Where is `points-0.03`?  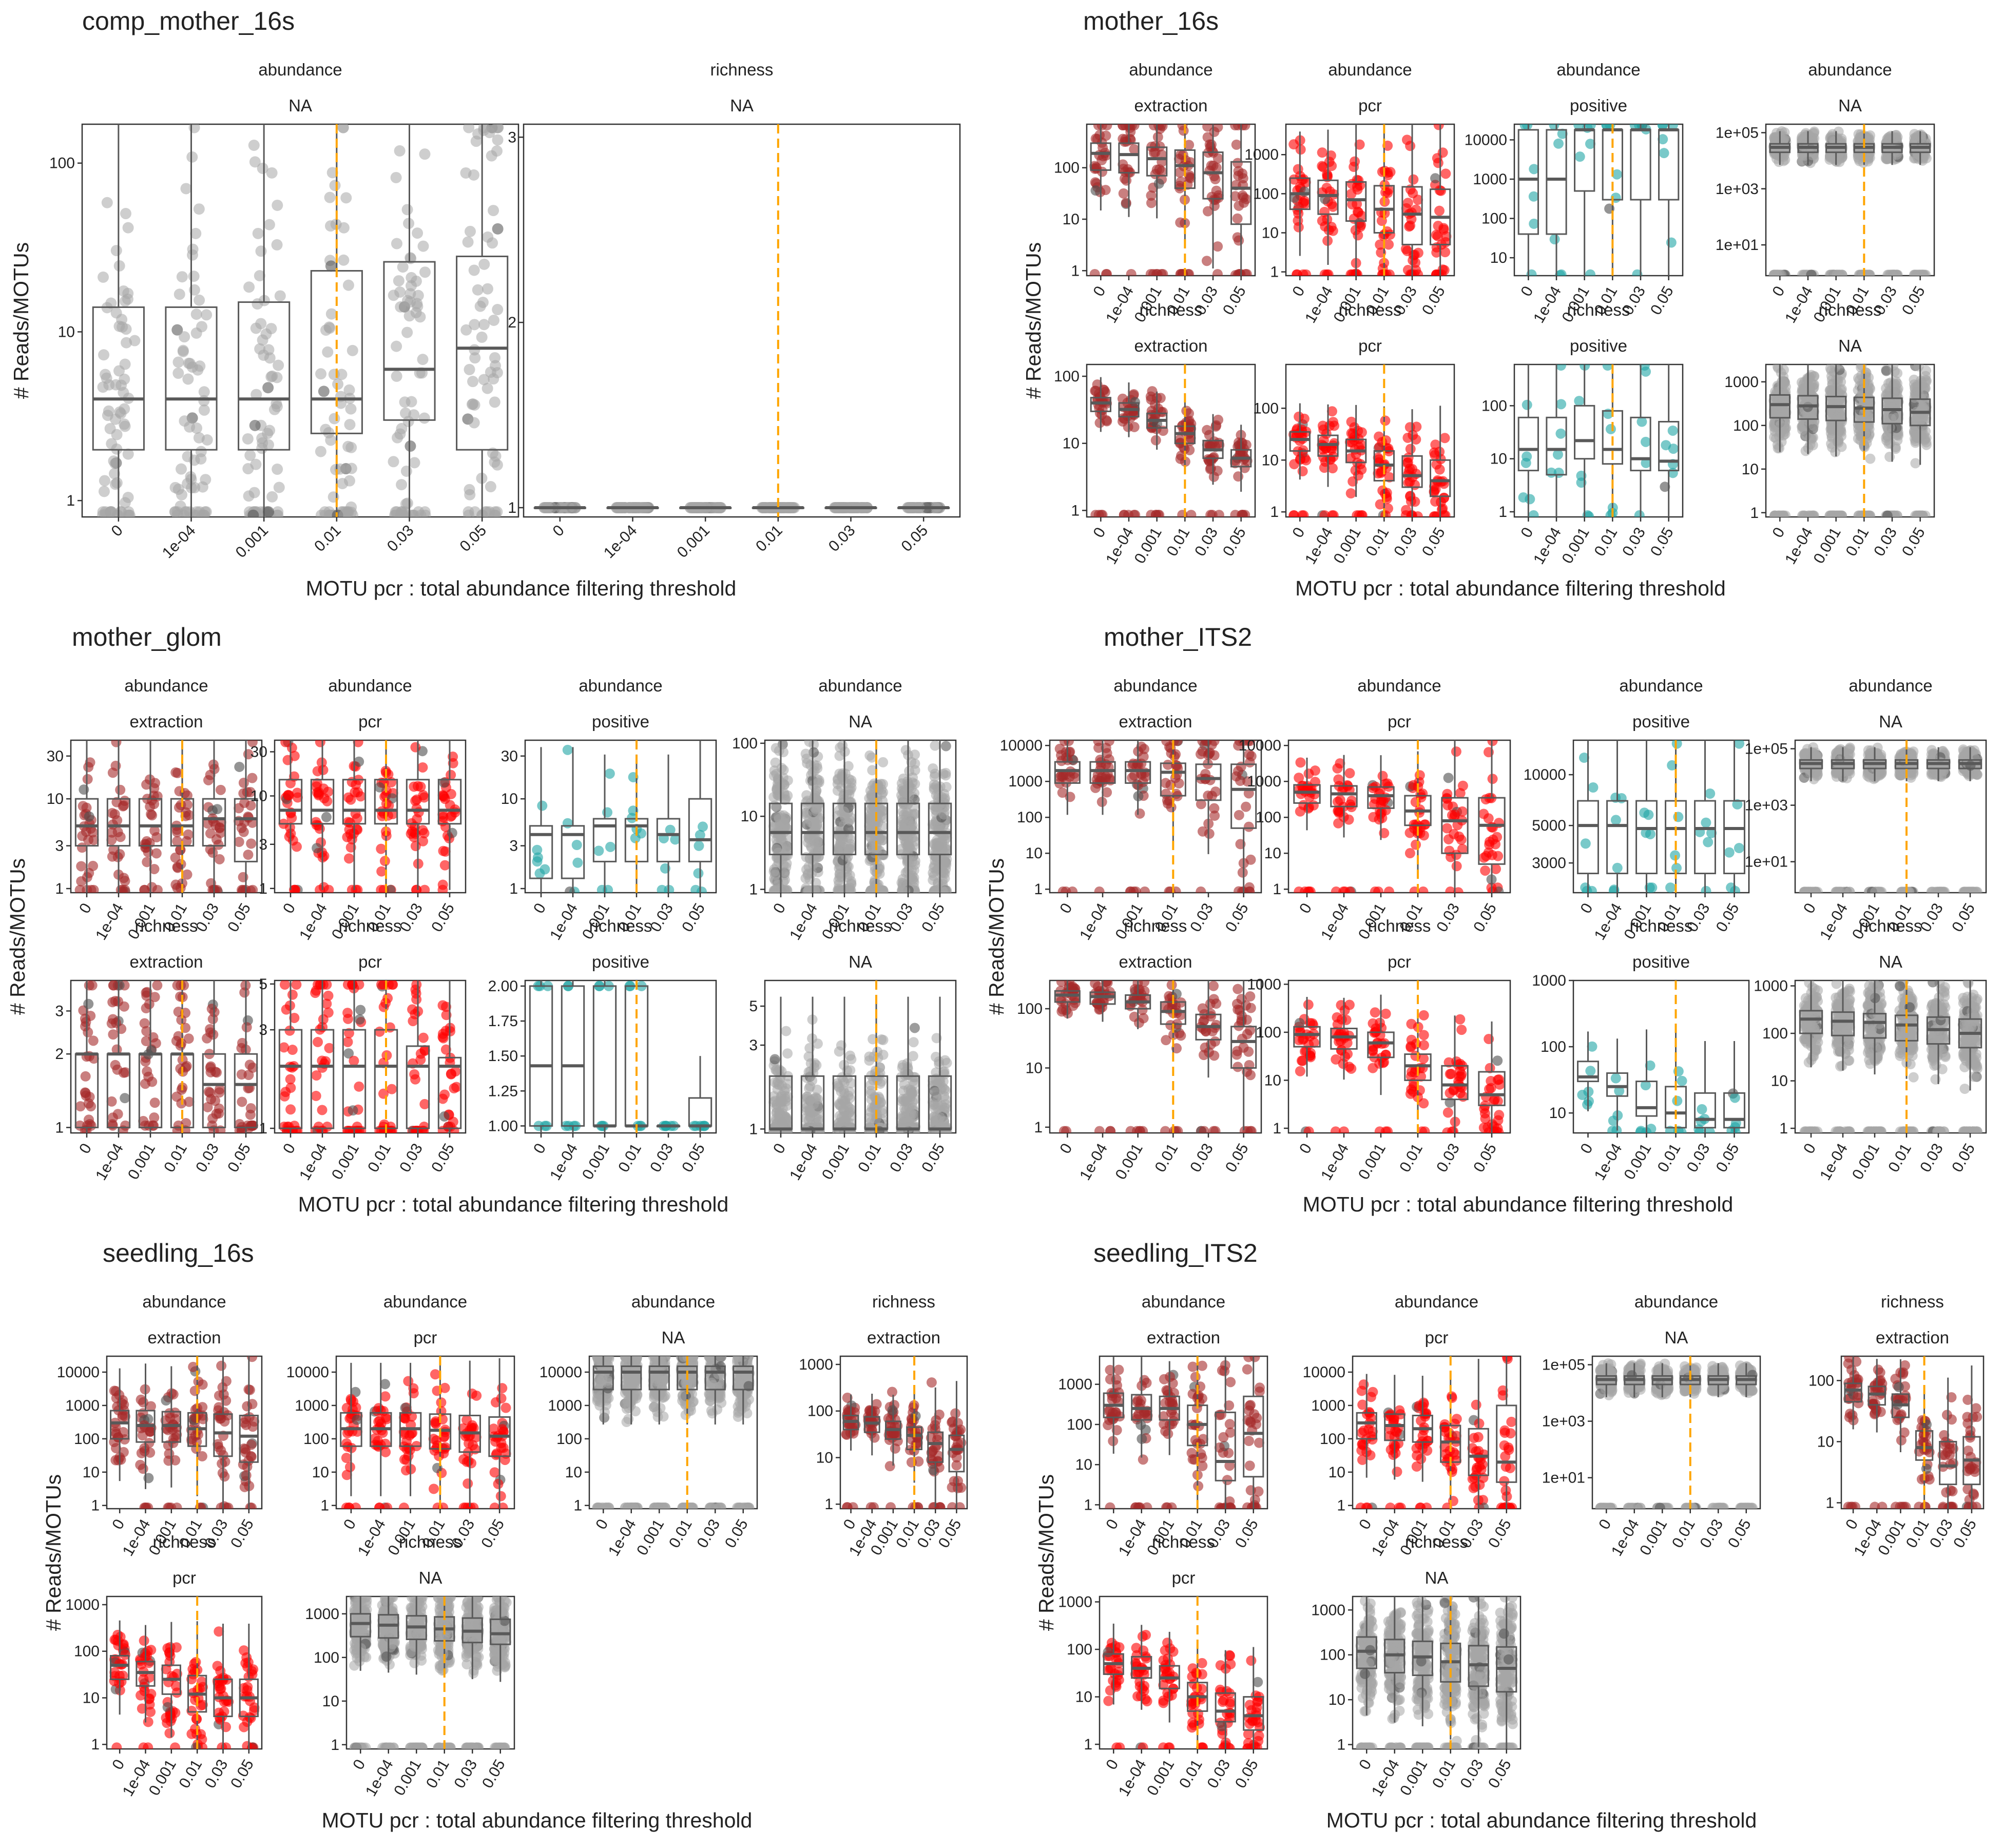 points-0.03 is located at coordinates (1212, 200).